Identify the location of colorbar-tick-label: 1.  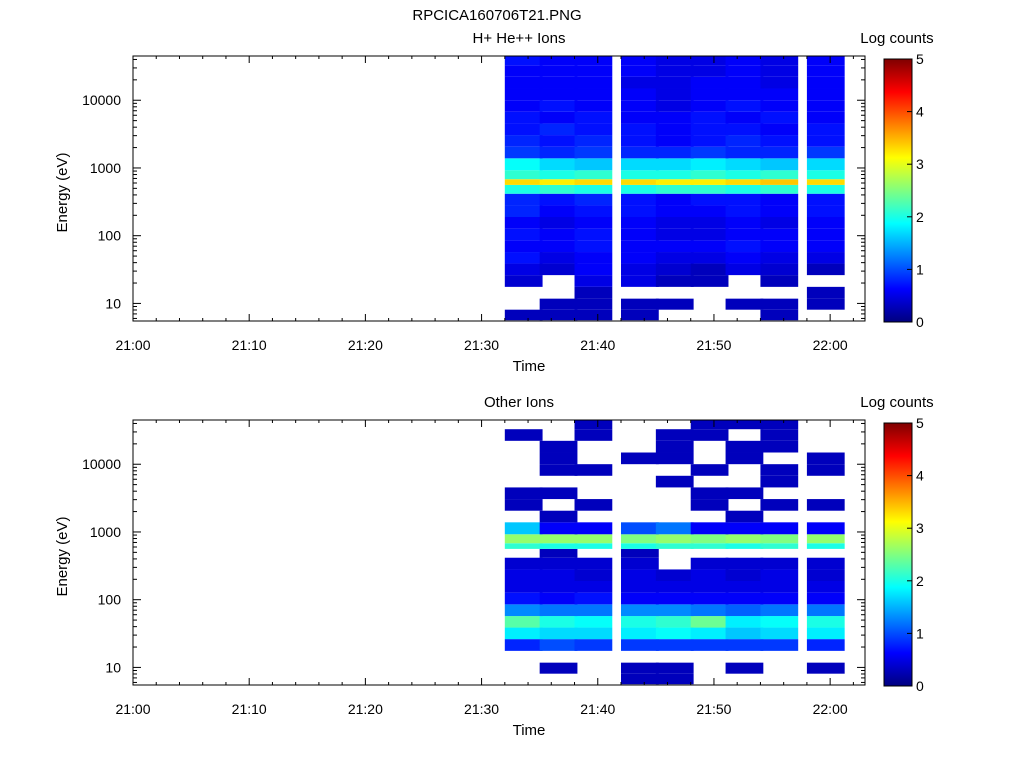
(920, 269).